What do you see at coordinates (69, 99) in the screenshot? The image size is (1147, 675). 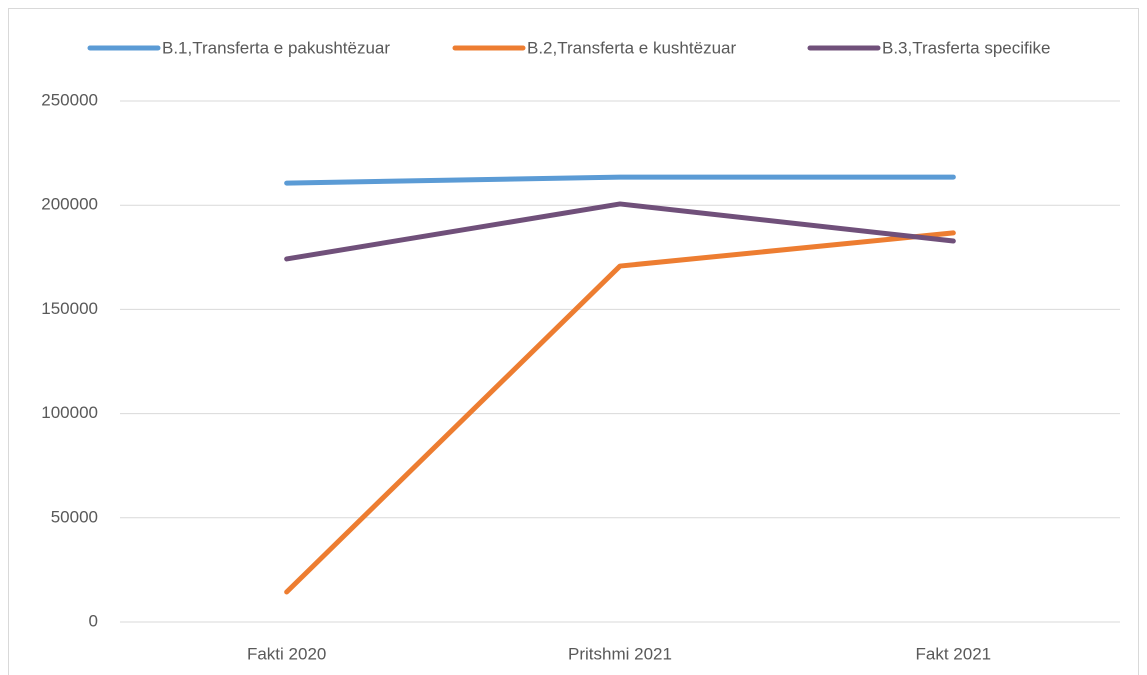 I see `y-tick-label: 250000` at bounding box center [69, 99].